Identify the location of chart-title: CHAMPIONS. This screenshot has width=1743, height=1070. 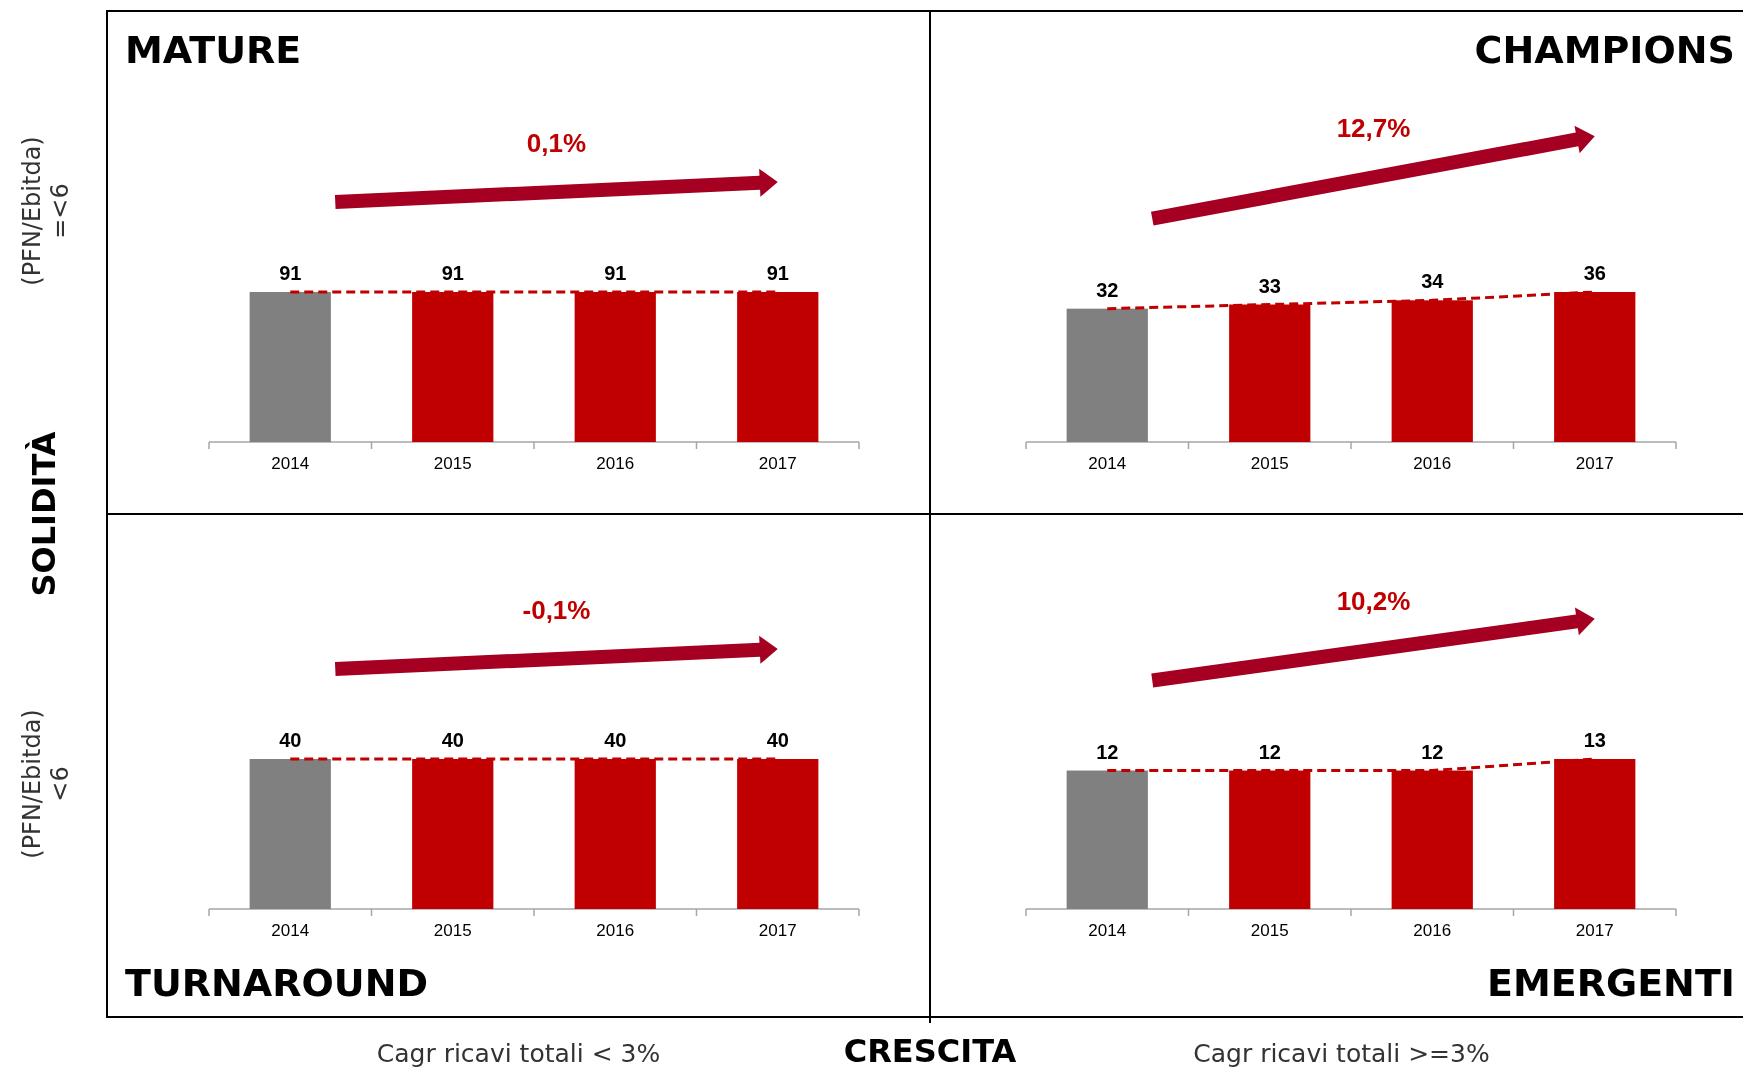
(1604, 50).